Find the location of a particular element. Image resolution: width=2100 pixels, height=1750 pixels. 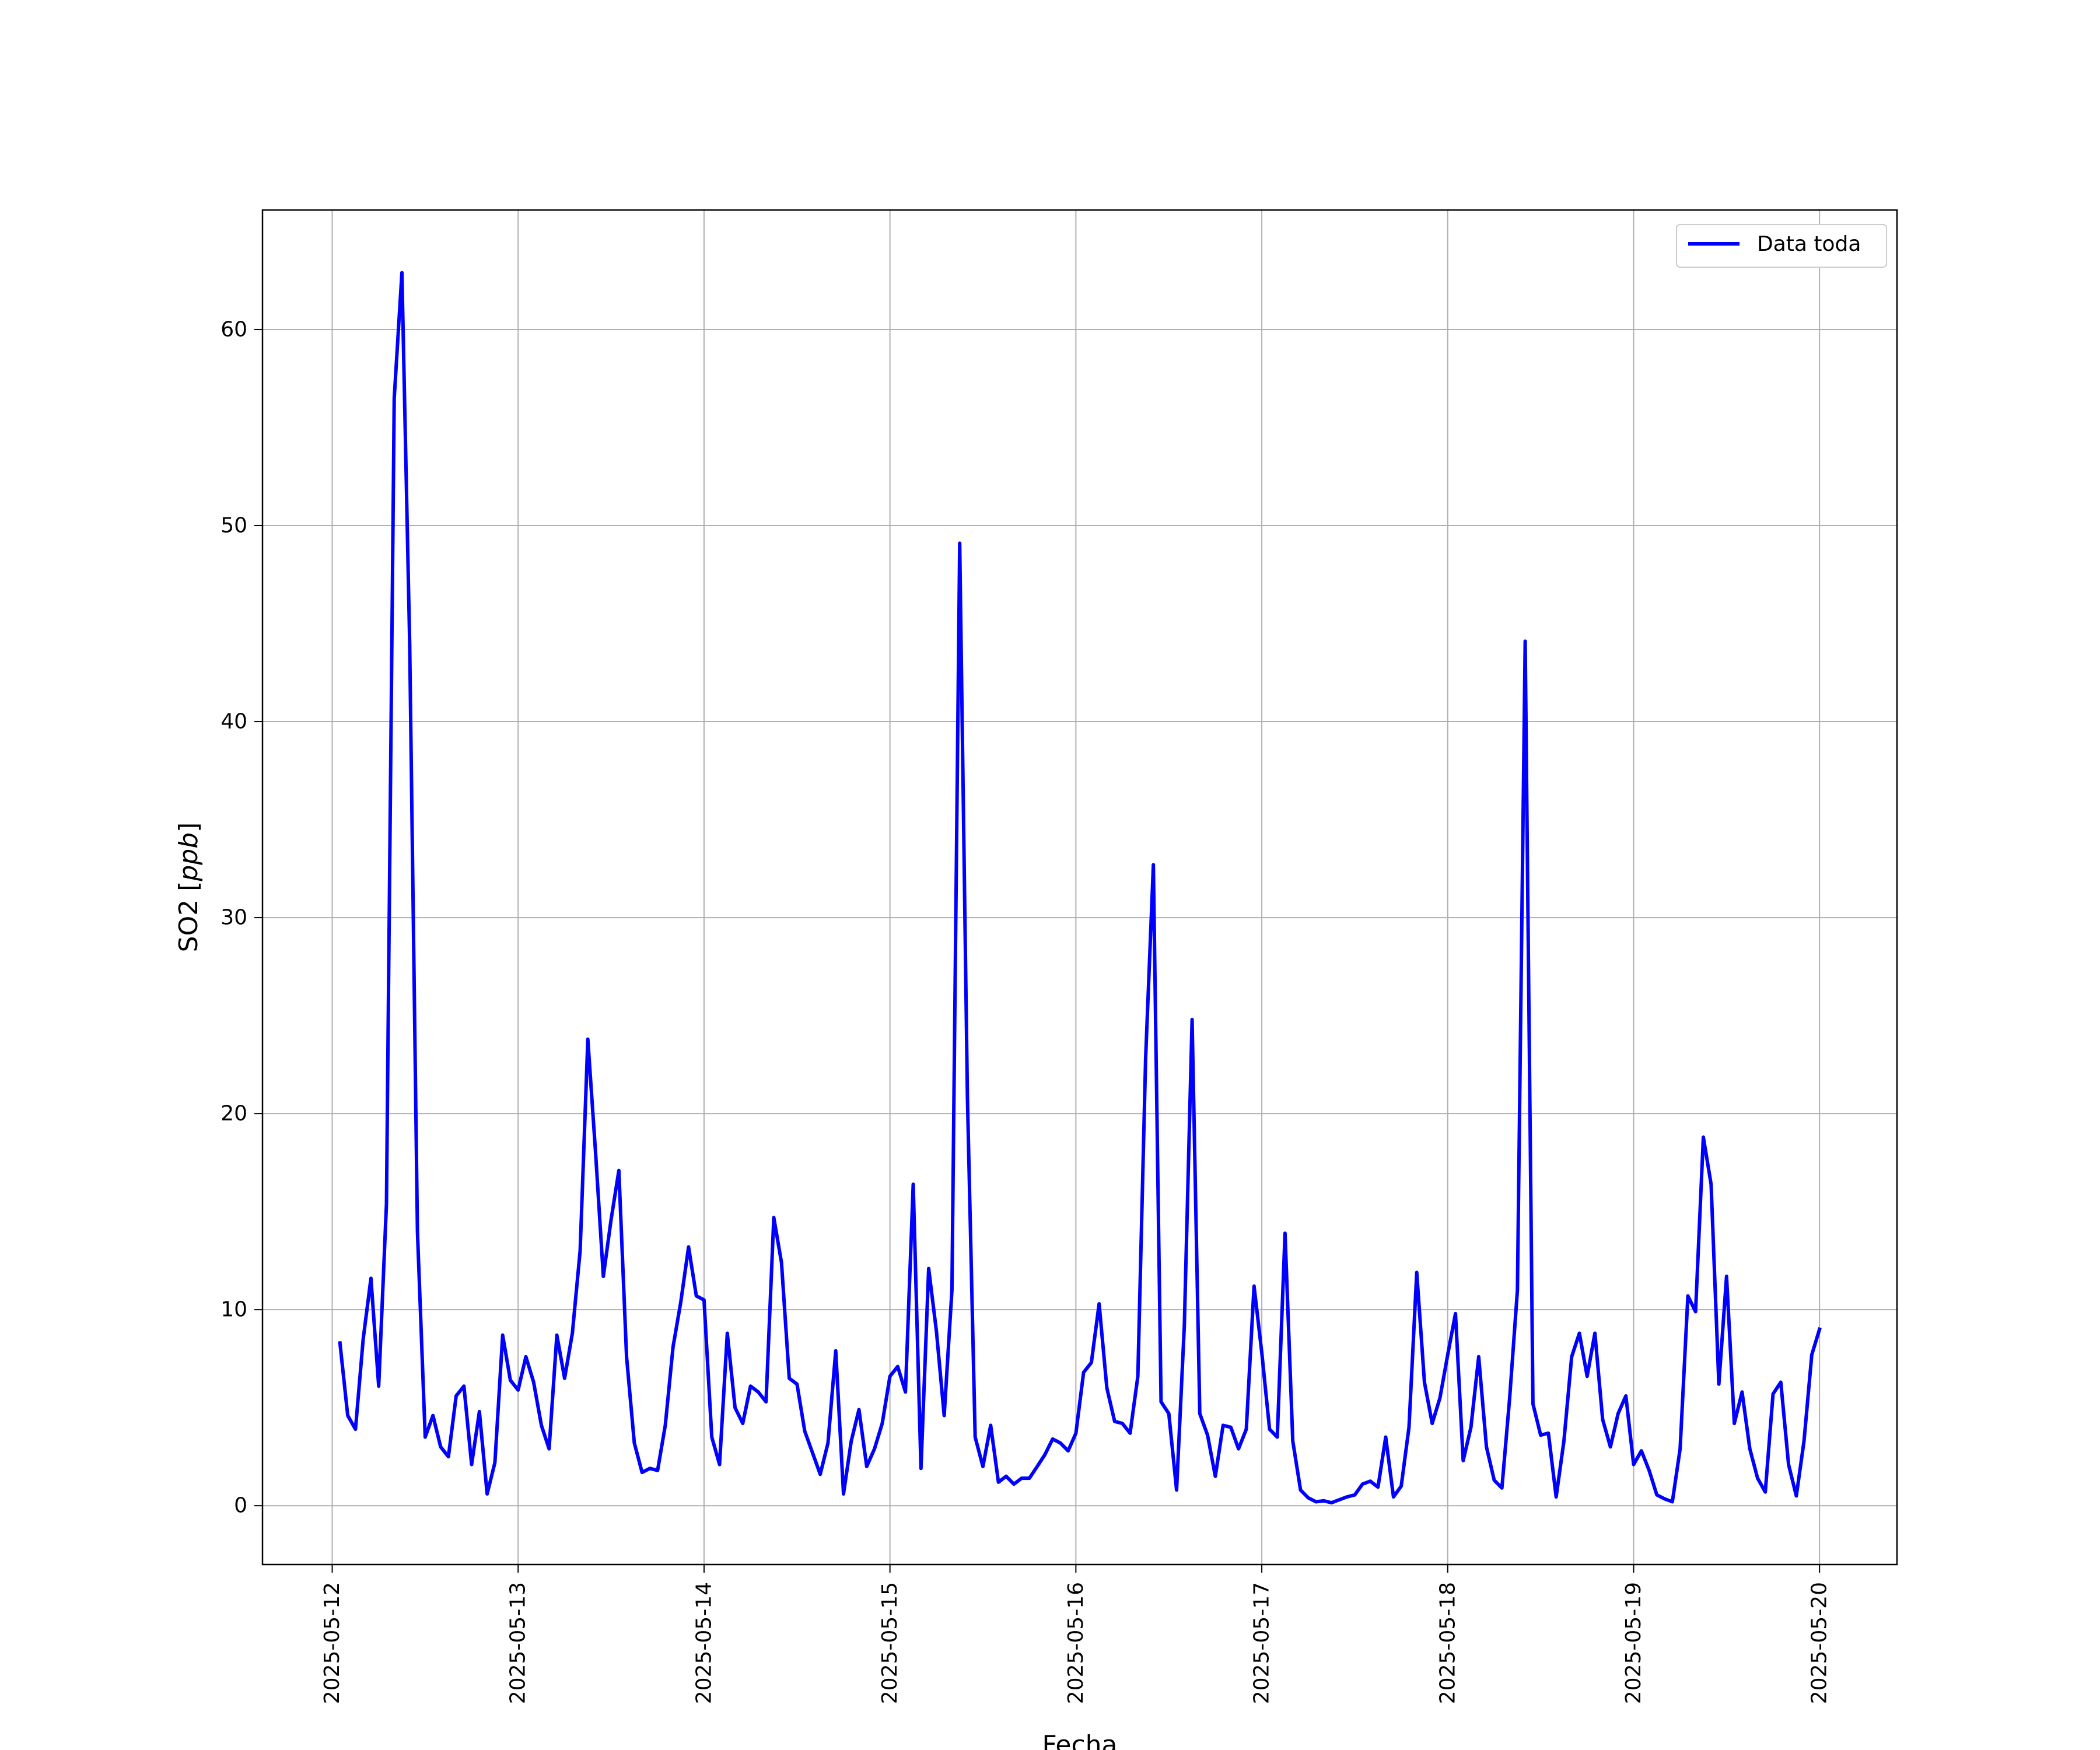

y-tick-label: 60 is located at coordinates (233, 329).